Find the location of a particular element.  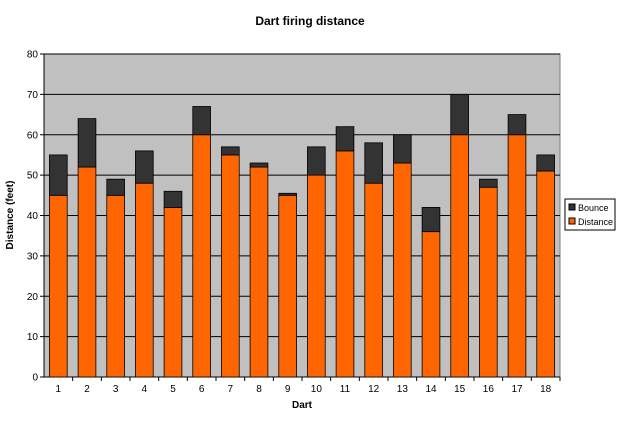

x-tick-label: 5 is located at coordinates (173, 389).